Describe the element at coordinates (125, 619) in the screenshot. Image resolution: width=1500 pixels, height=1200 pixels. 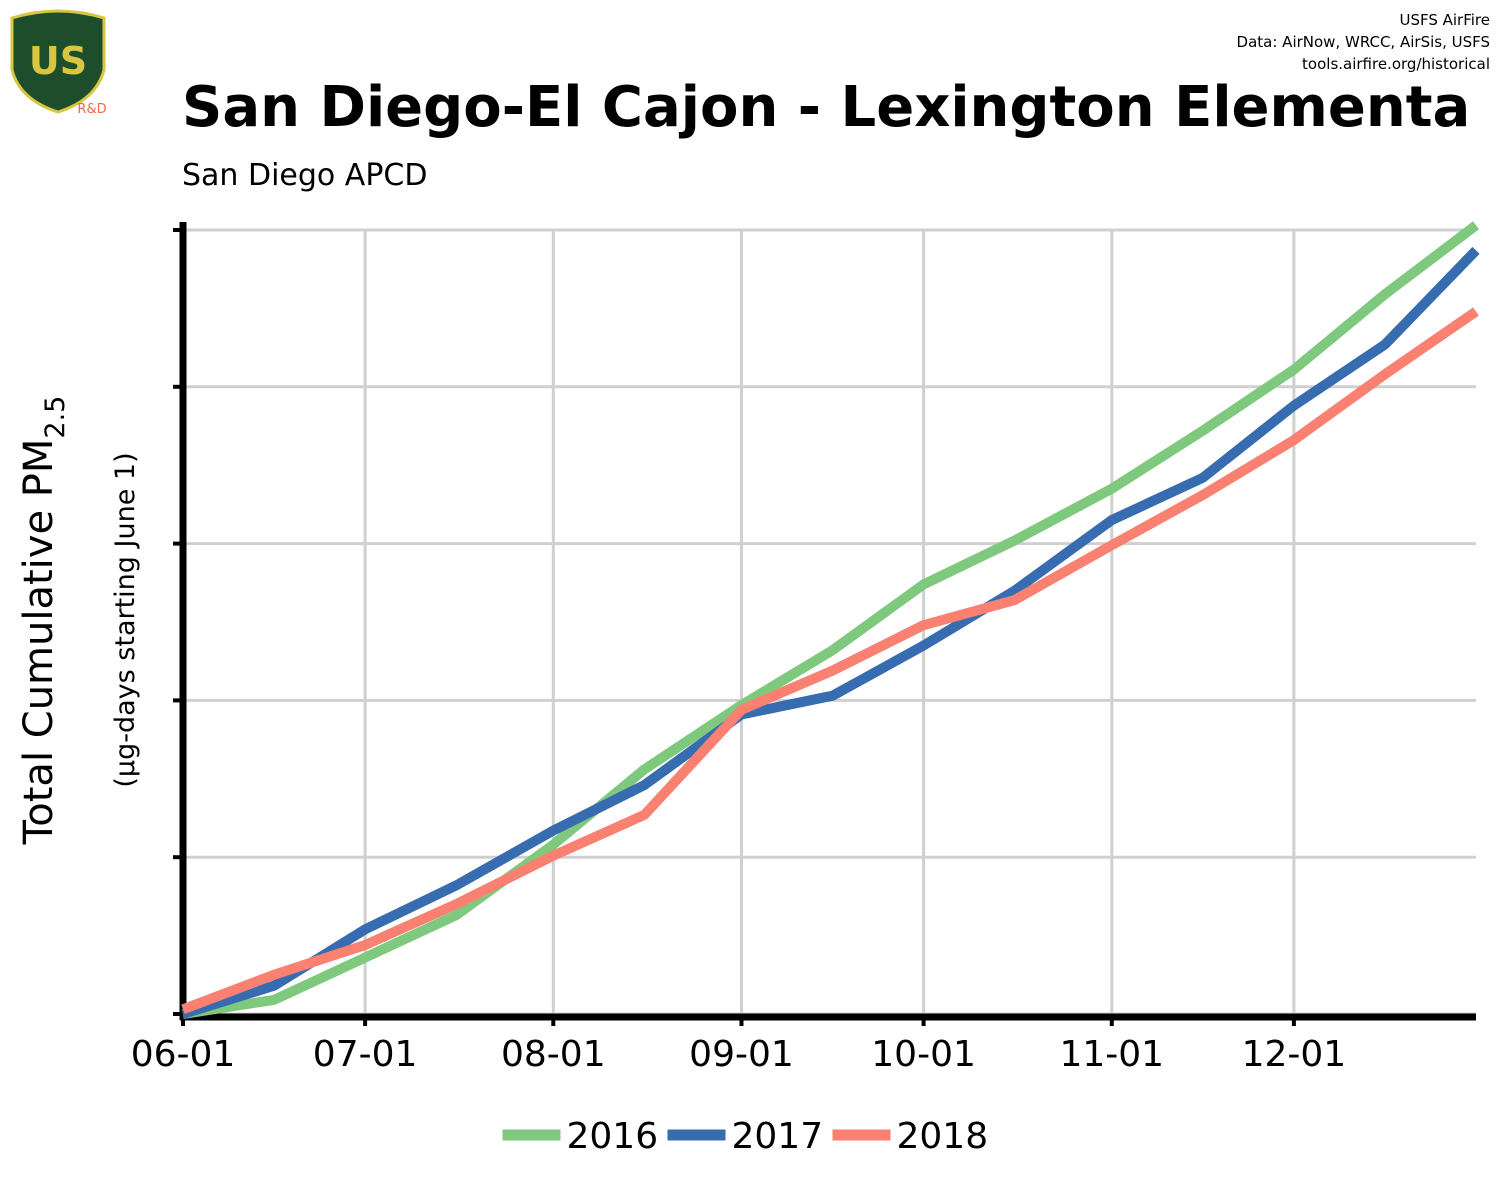
I see `y-axis-units: (µg-days starting June 1)` at that location.